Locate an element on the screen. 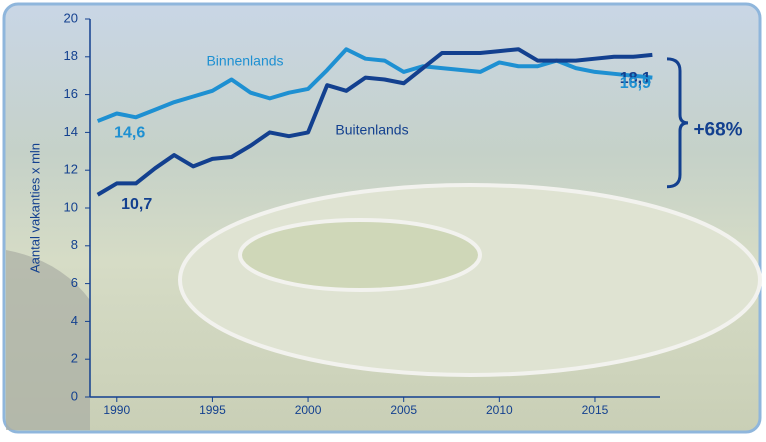  x-tick-label: 1990 is located at coordinates (116, 410).